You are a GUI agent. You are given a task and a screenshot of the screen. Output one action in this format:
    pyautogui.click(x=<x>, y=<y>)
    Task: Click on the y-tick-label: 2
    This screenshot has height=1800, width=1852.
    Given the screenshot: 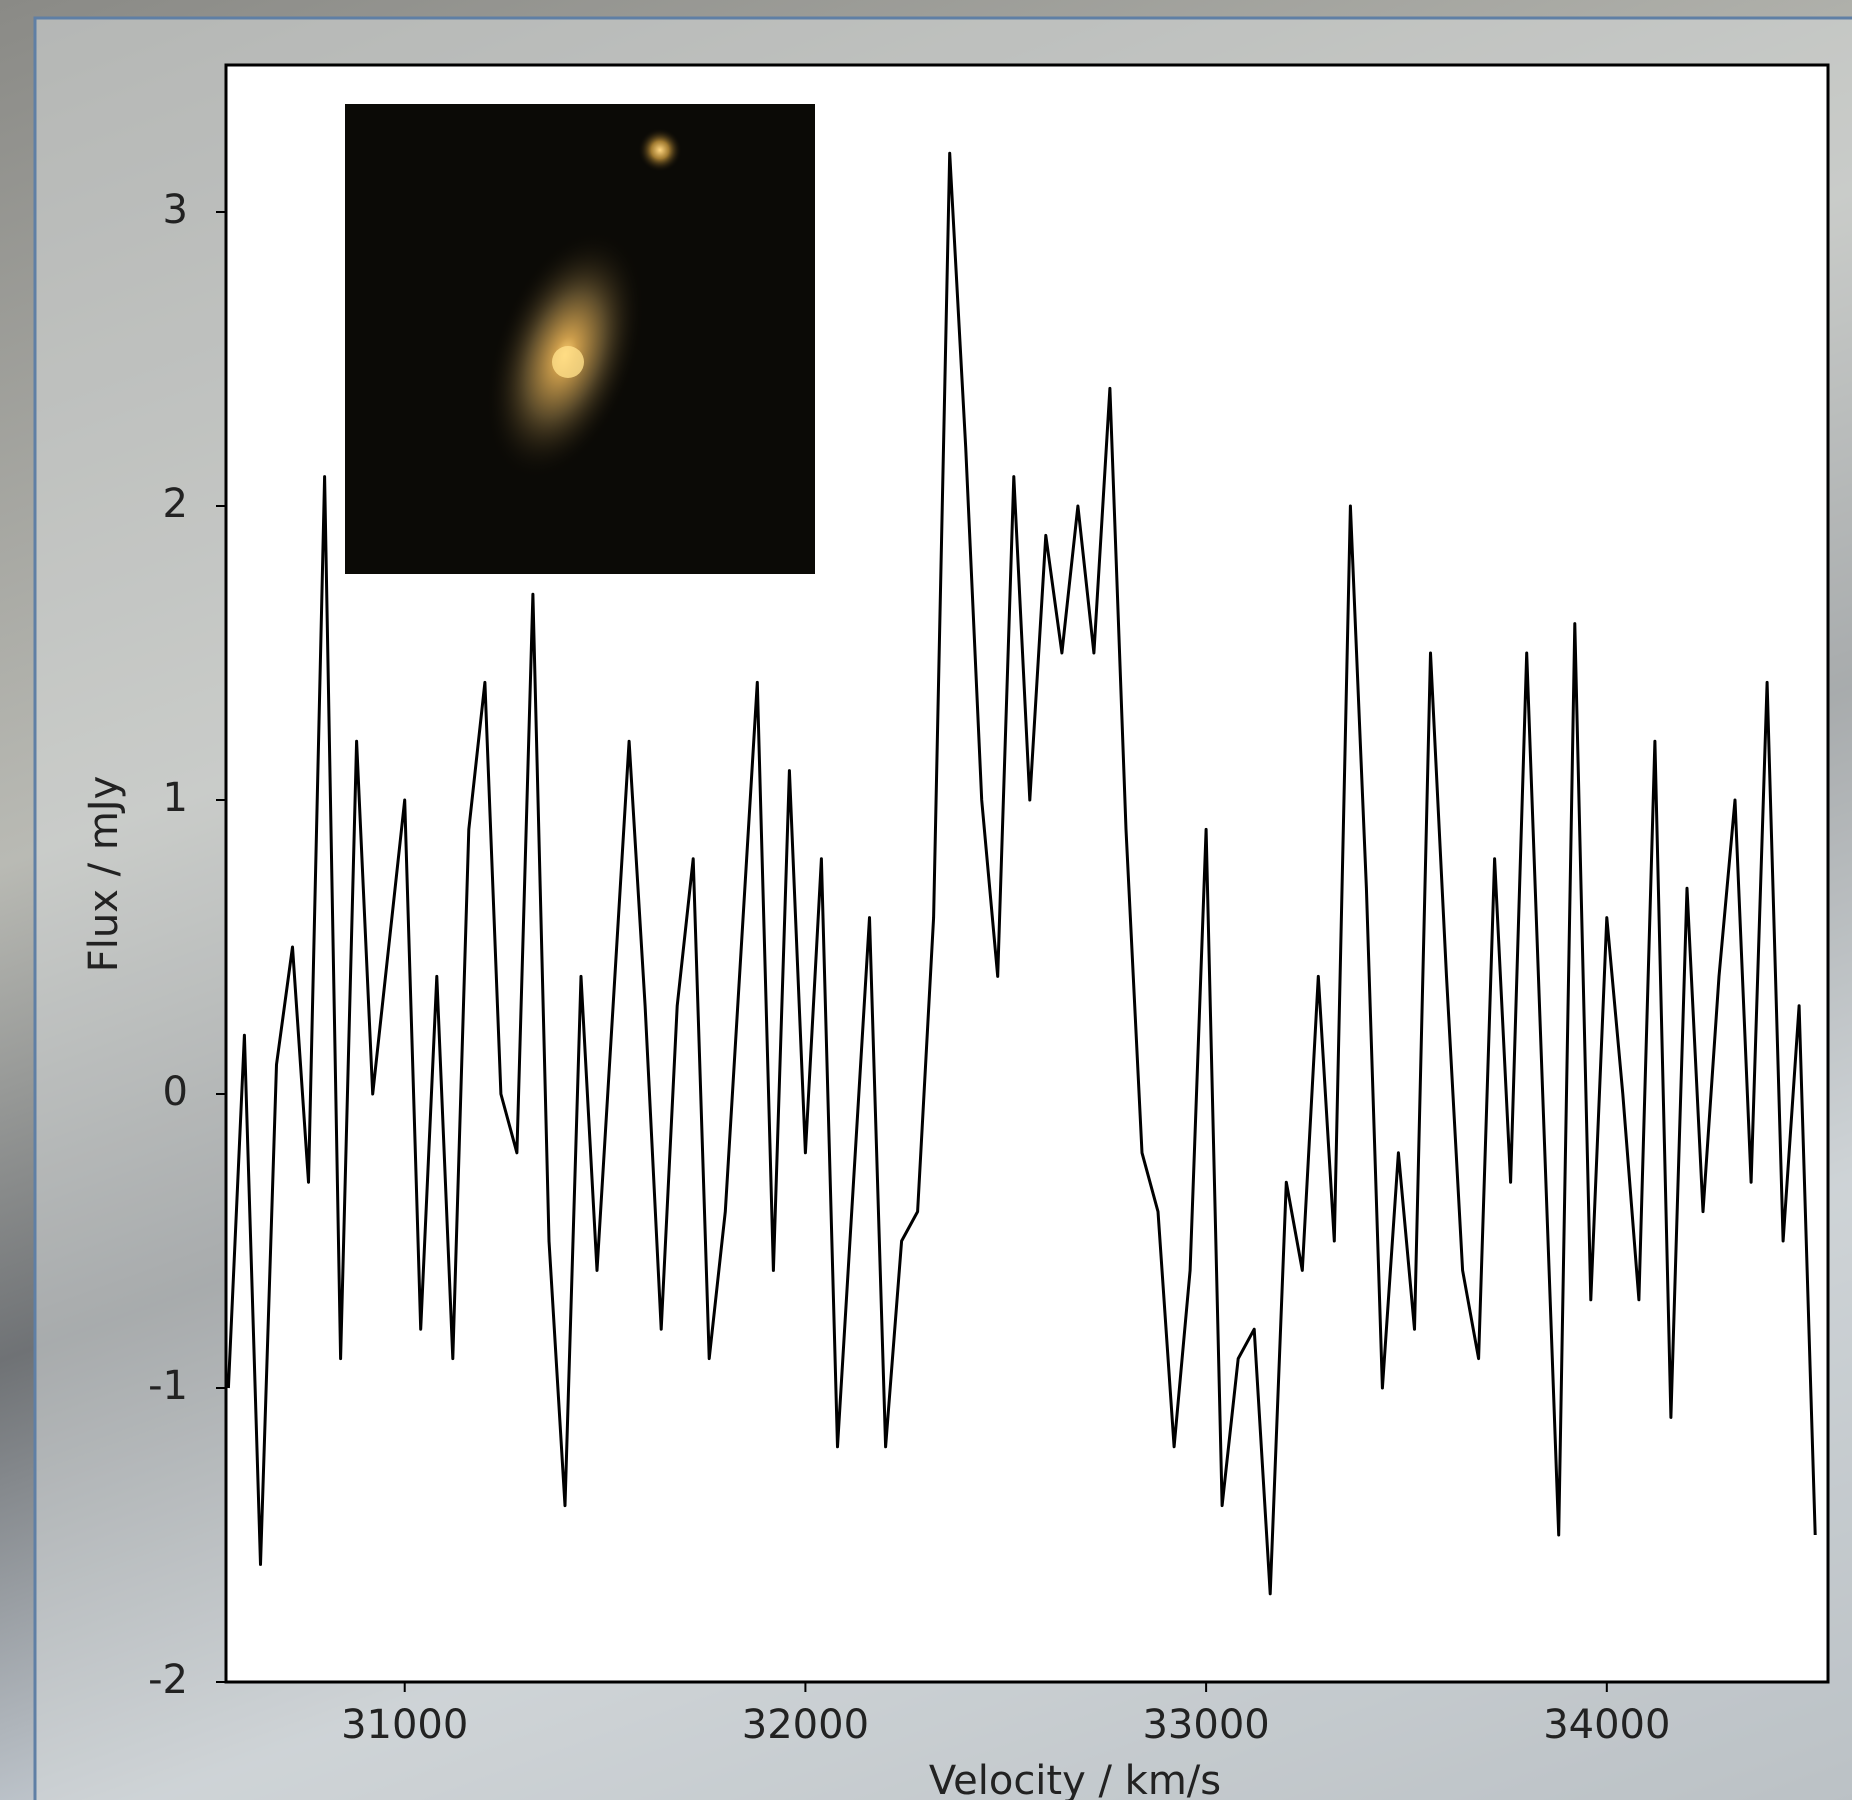 What is the action you would take?
    pyautogui.click(x=175, y=504)
    